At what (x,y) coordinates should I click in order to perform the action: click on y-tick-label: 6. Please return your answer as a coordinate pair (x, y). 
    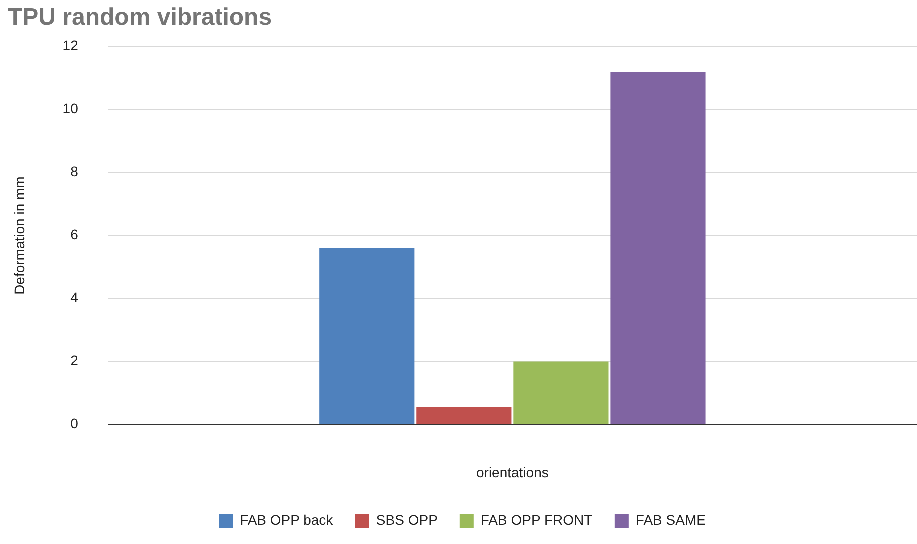
    Looking at the image, I should click on (74, 234).